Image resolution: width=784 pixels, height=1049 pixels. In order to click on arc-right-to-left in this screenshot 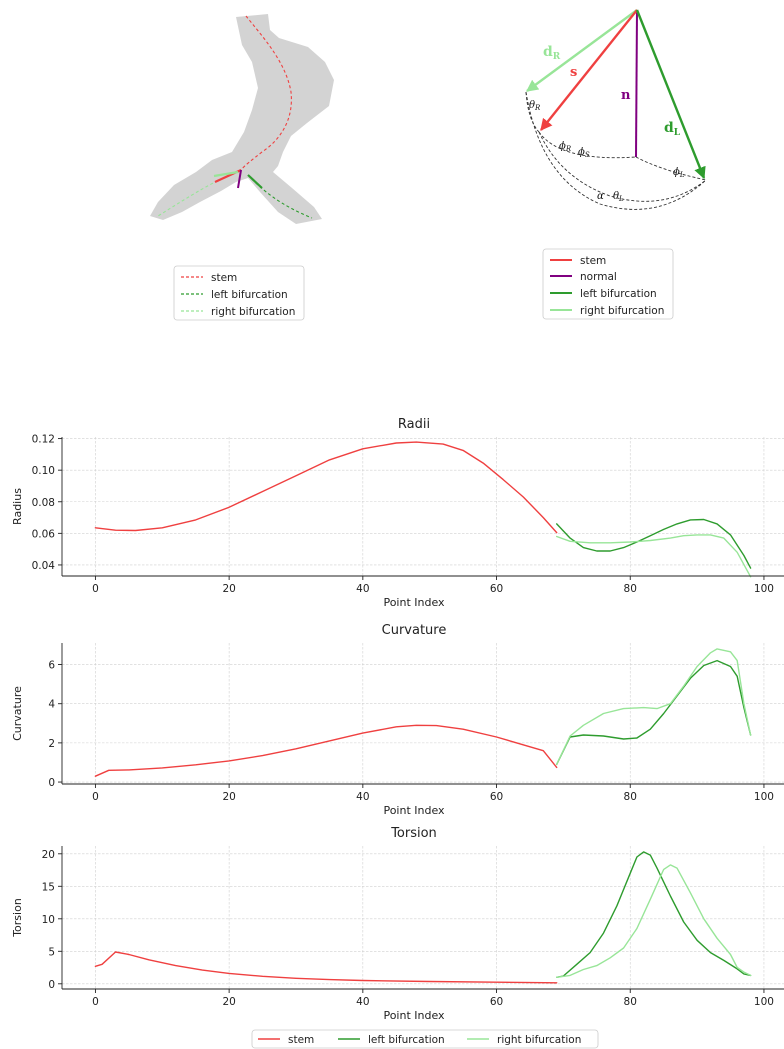, I will do `click(616, 150)`.